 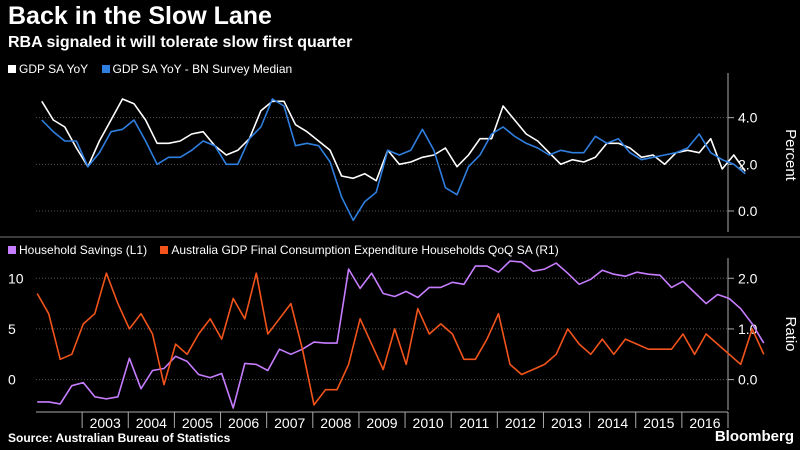 I want to click on x-tick-label: 2016, so click(x=704, y=423).